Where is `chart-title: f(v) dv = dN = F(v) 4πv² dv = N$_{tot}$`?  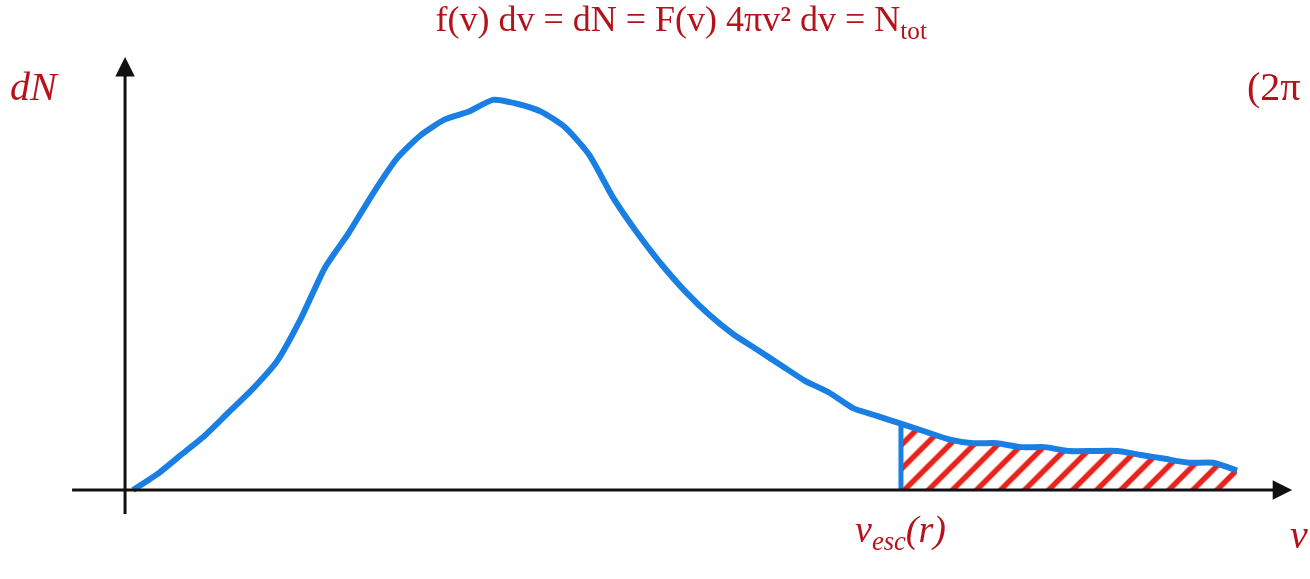 chart-title: f(v) dv = dN = F(v) 4πv² dv = N$_{tot}$ is located at coordinates (681, 22).